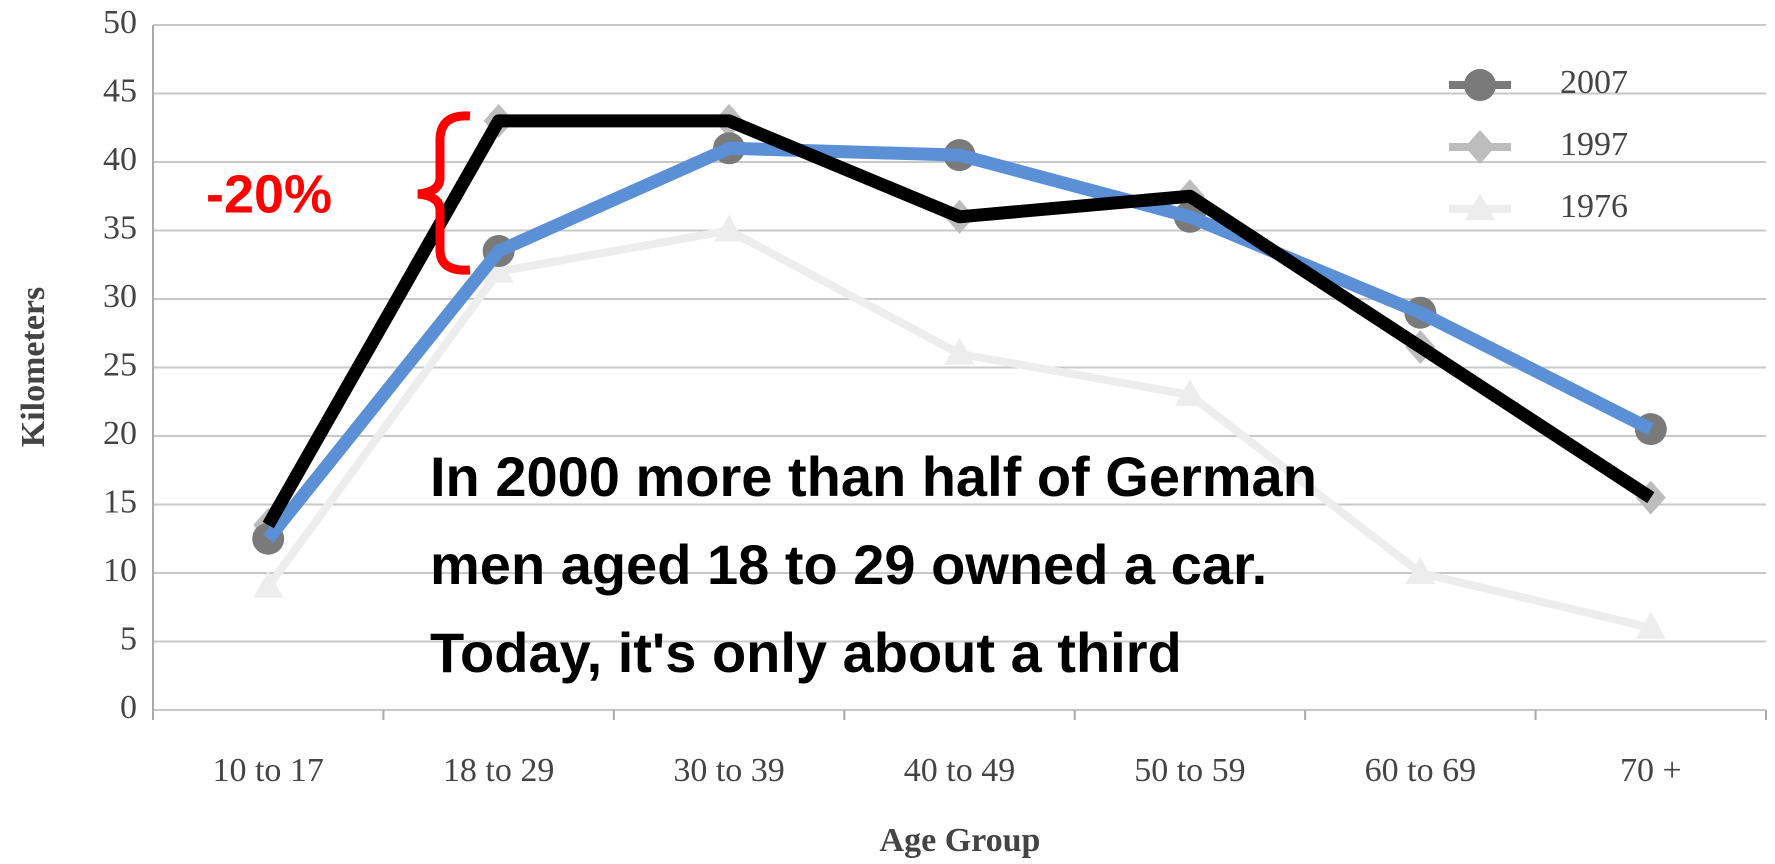  Describe the element at coordinates (120, 159) in the screenshot. I see `y-tick-label: 40` at that location.